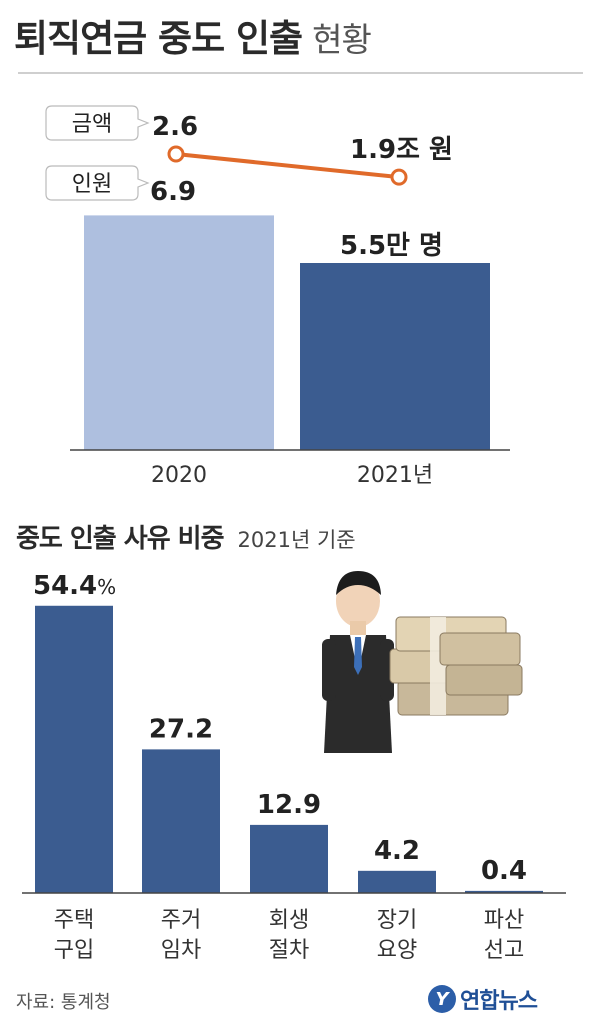  What do you see at coordinates (175, 127) in the screenshot?
I see `line-value-label: 2.6` at bounding box center [175, 127].